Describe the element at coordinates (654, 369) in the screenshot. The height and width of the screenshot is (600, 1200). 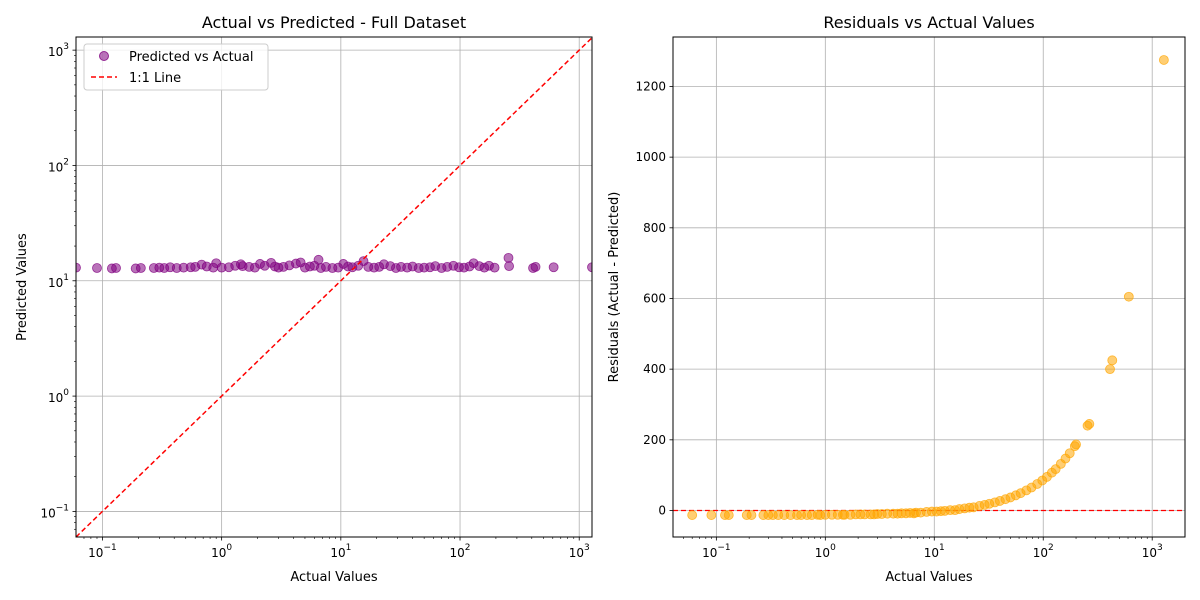
I see `y-tick-label: 400` at that location.